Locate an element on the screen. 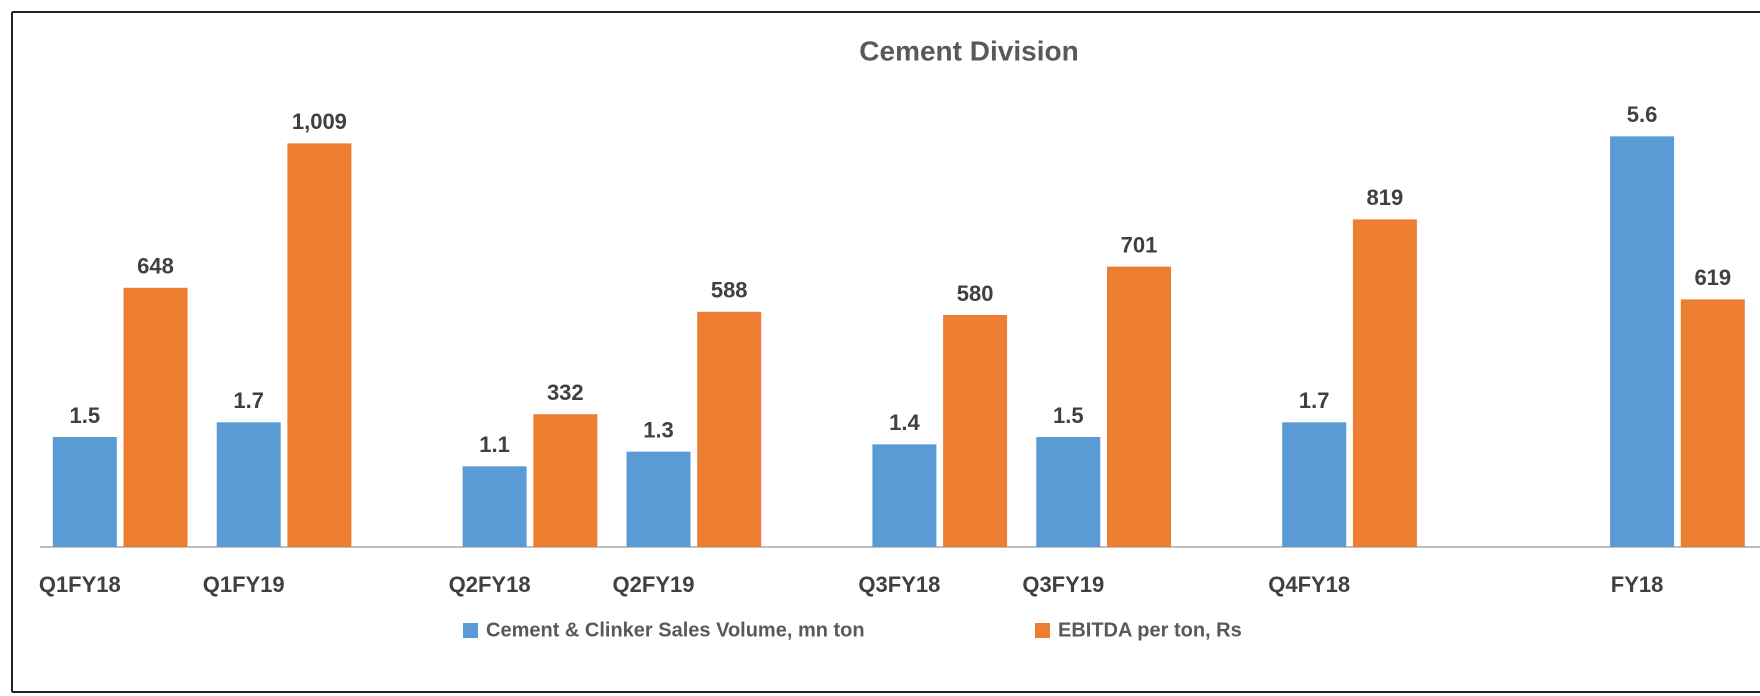 The width and height of the screenshot is (1760, 696). legend-label: Cement & Clinker Sales Volume, mn ton is located at coordinates (675, 630).